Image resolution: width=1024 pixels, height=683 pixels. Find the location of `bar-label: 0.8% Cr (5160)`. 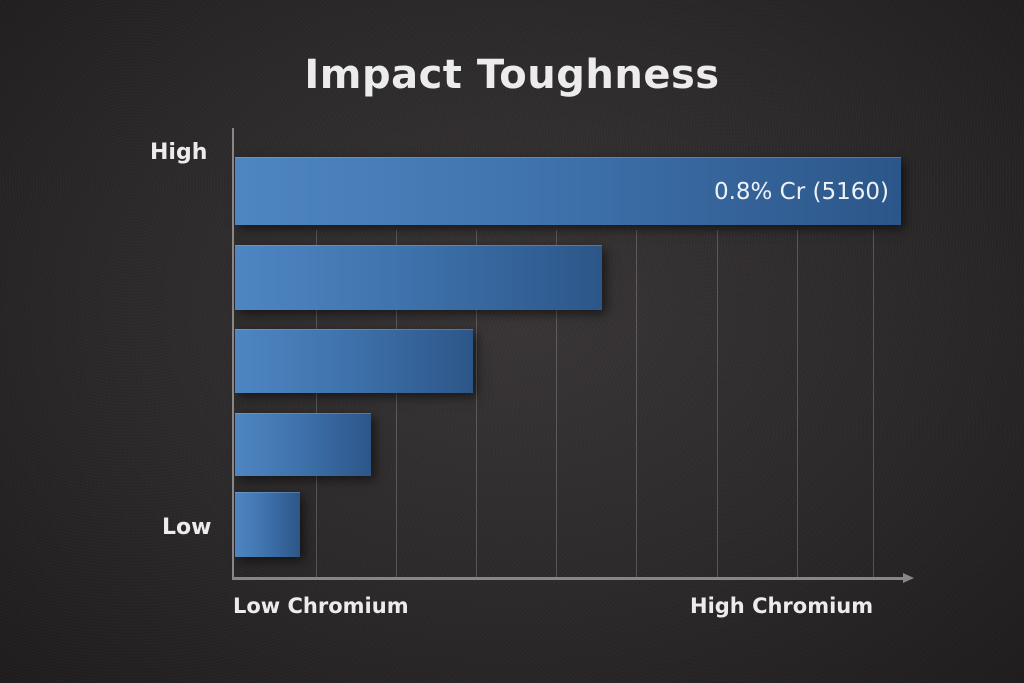

bar-label: 0.8% Cr (5160) is located at coordinates (801, 191).